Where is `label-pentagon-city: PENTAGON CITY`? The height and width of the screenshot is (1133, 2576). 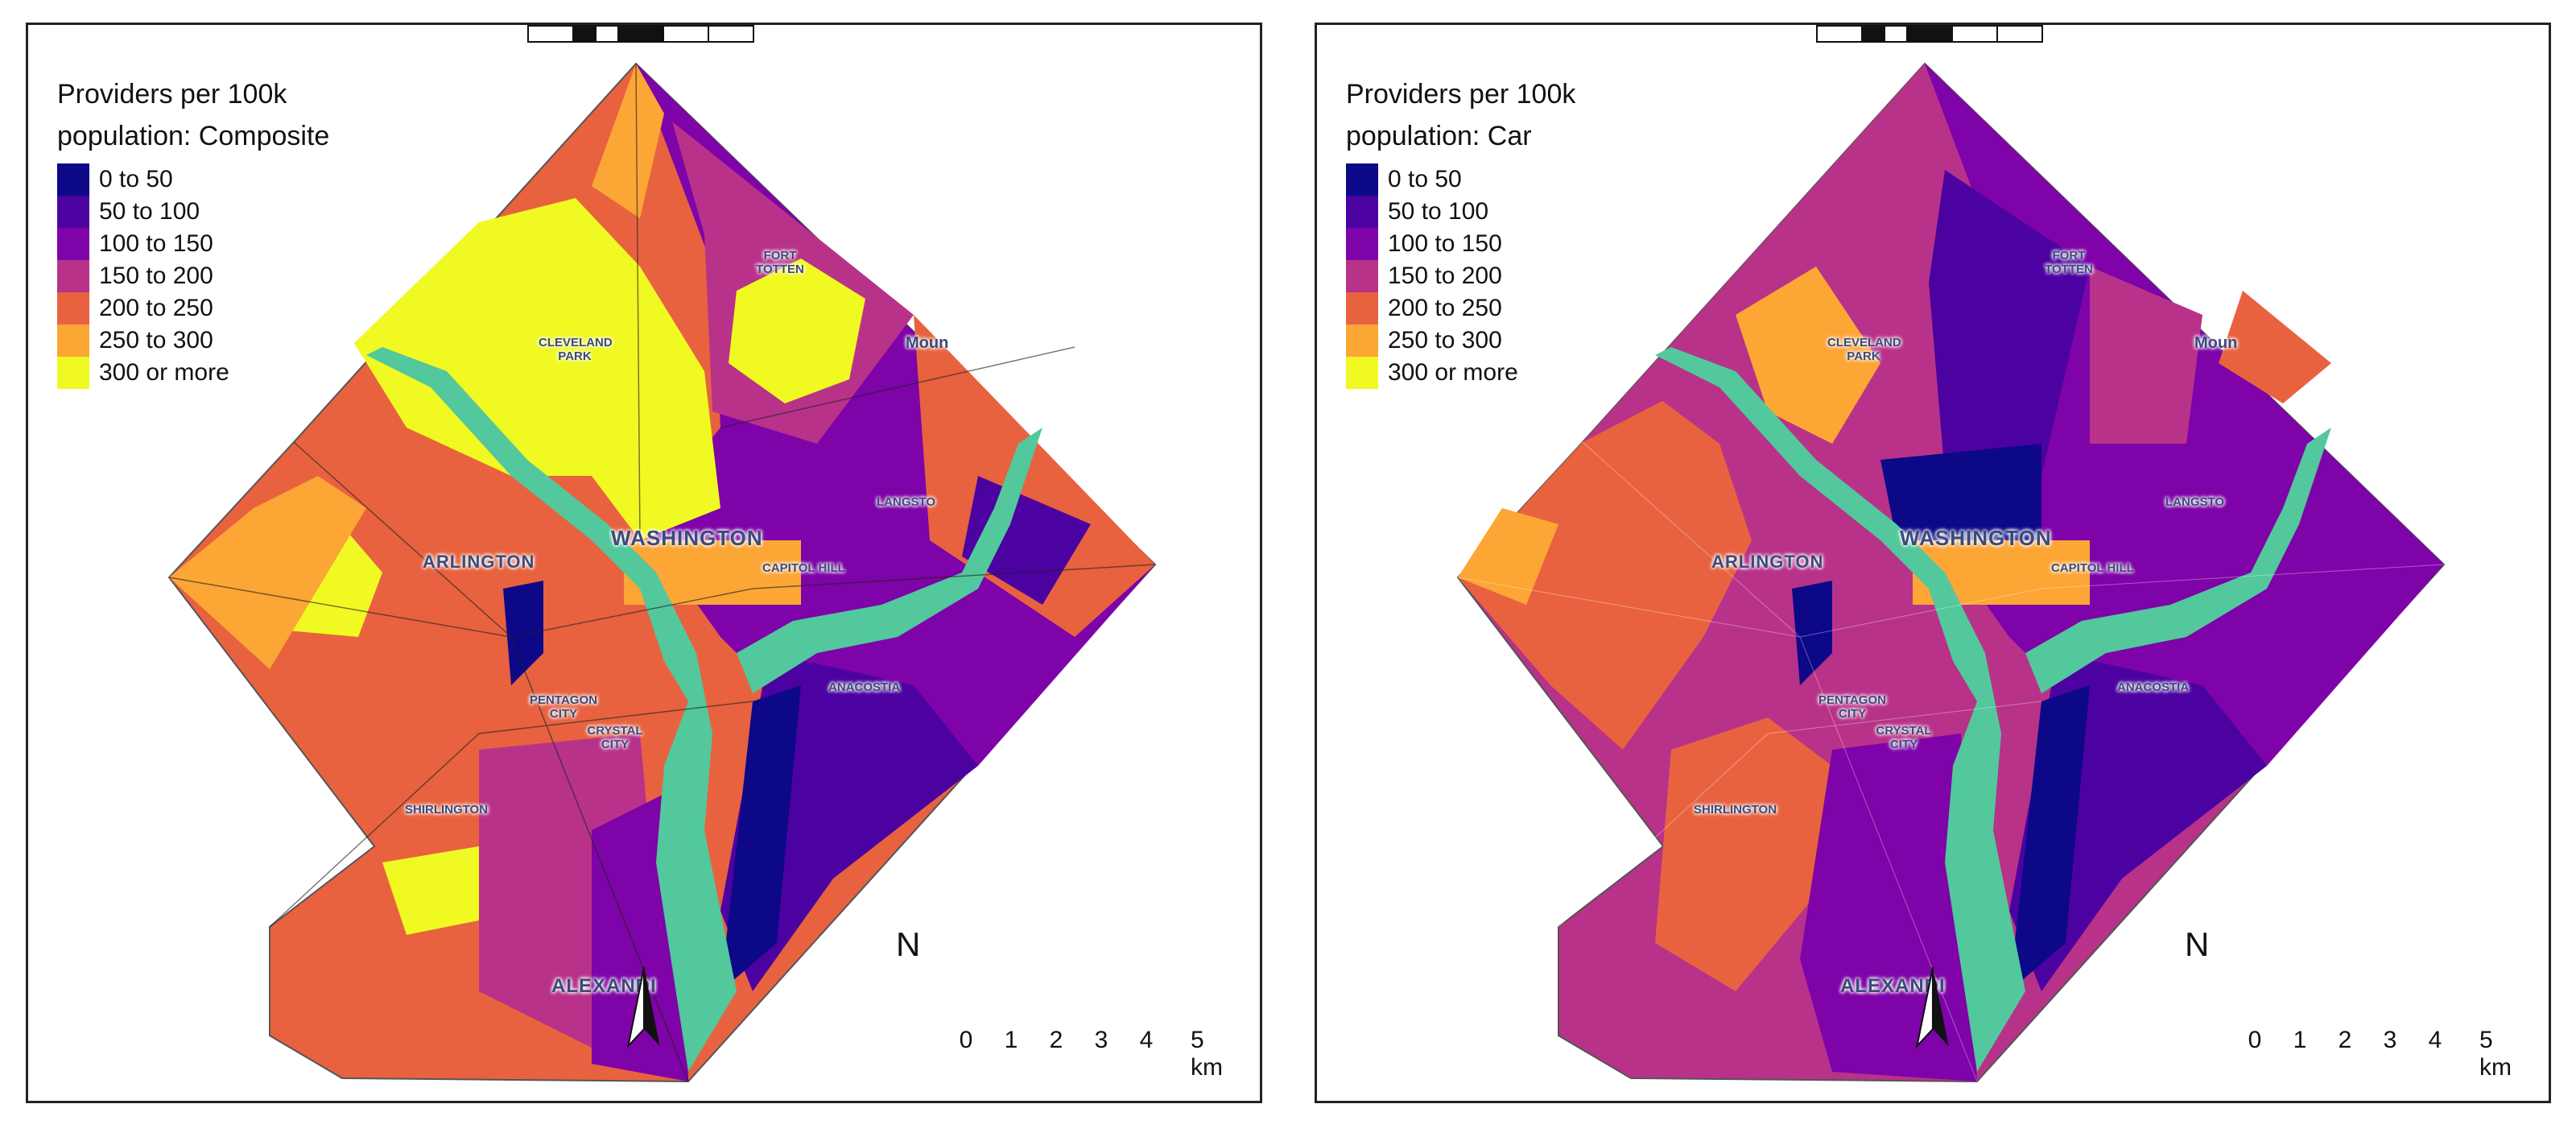
label-pentagon-city: PENTAGON CITY is located at coordinates (563, 707).